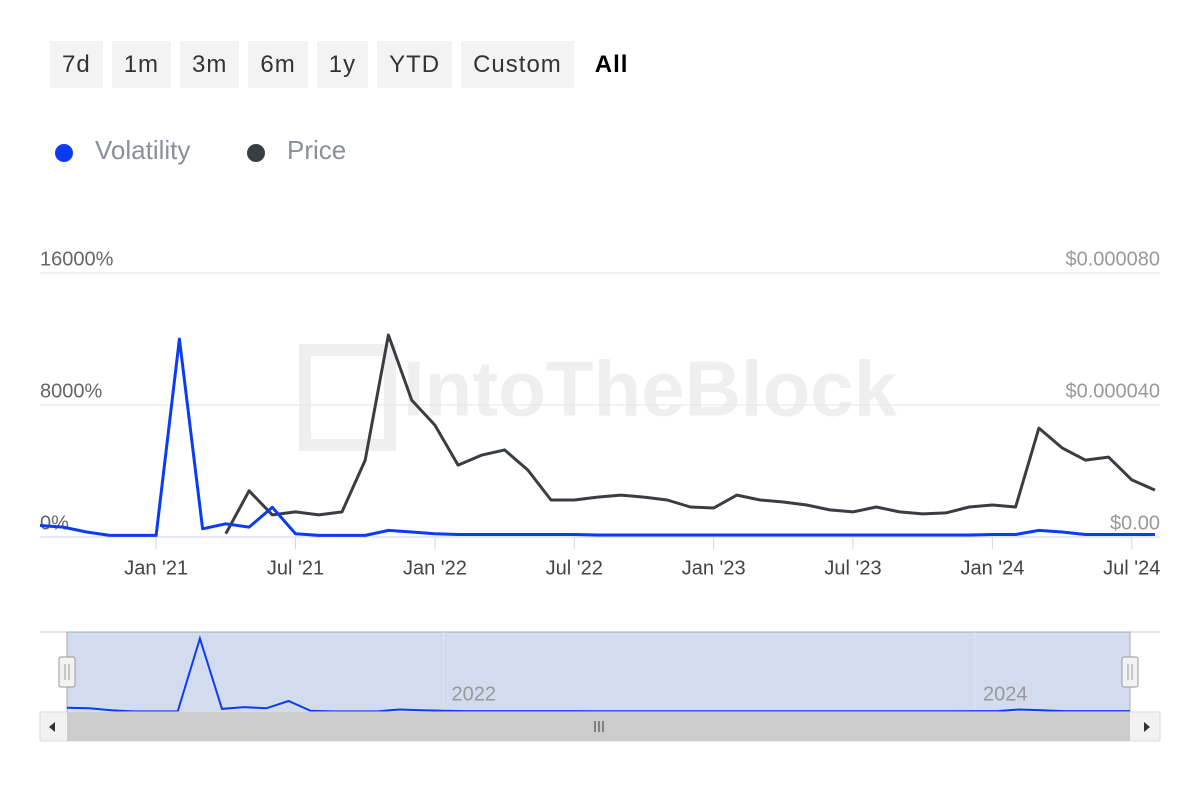 The height and width of the screenshot is (800, 1200). Describe the element at coordinates (54, 523) in the screenshot. I see `y-tick-label: 0%` at that location.